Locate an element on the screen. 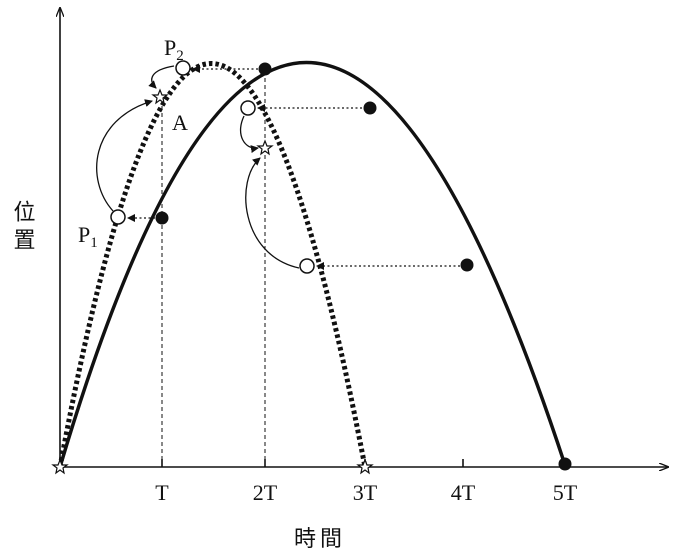 Image resolution: width=675 pixels, height=558 pixels. x-tick-label: 2T is located at coordinates (265, 492).